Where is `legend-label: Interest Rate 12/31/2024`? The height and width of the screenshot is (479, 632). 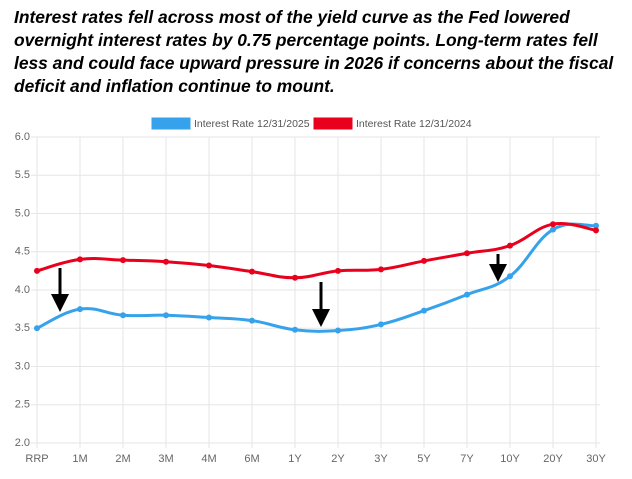
legend-label: Interest Rate 12/31/2024 is located at coordinates (414, 124).